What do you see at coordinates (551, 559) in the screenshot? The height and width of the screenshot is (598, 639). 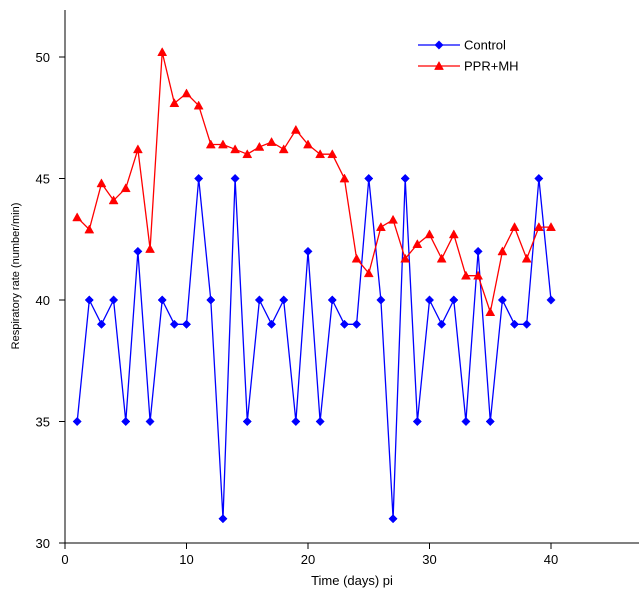 I see `x-tick-label: 40` at bounding box center [551, 559].